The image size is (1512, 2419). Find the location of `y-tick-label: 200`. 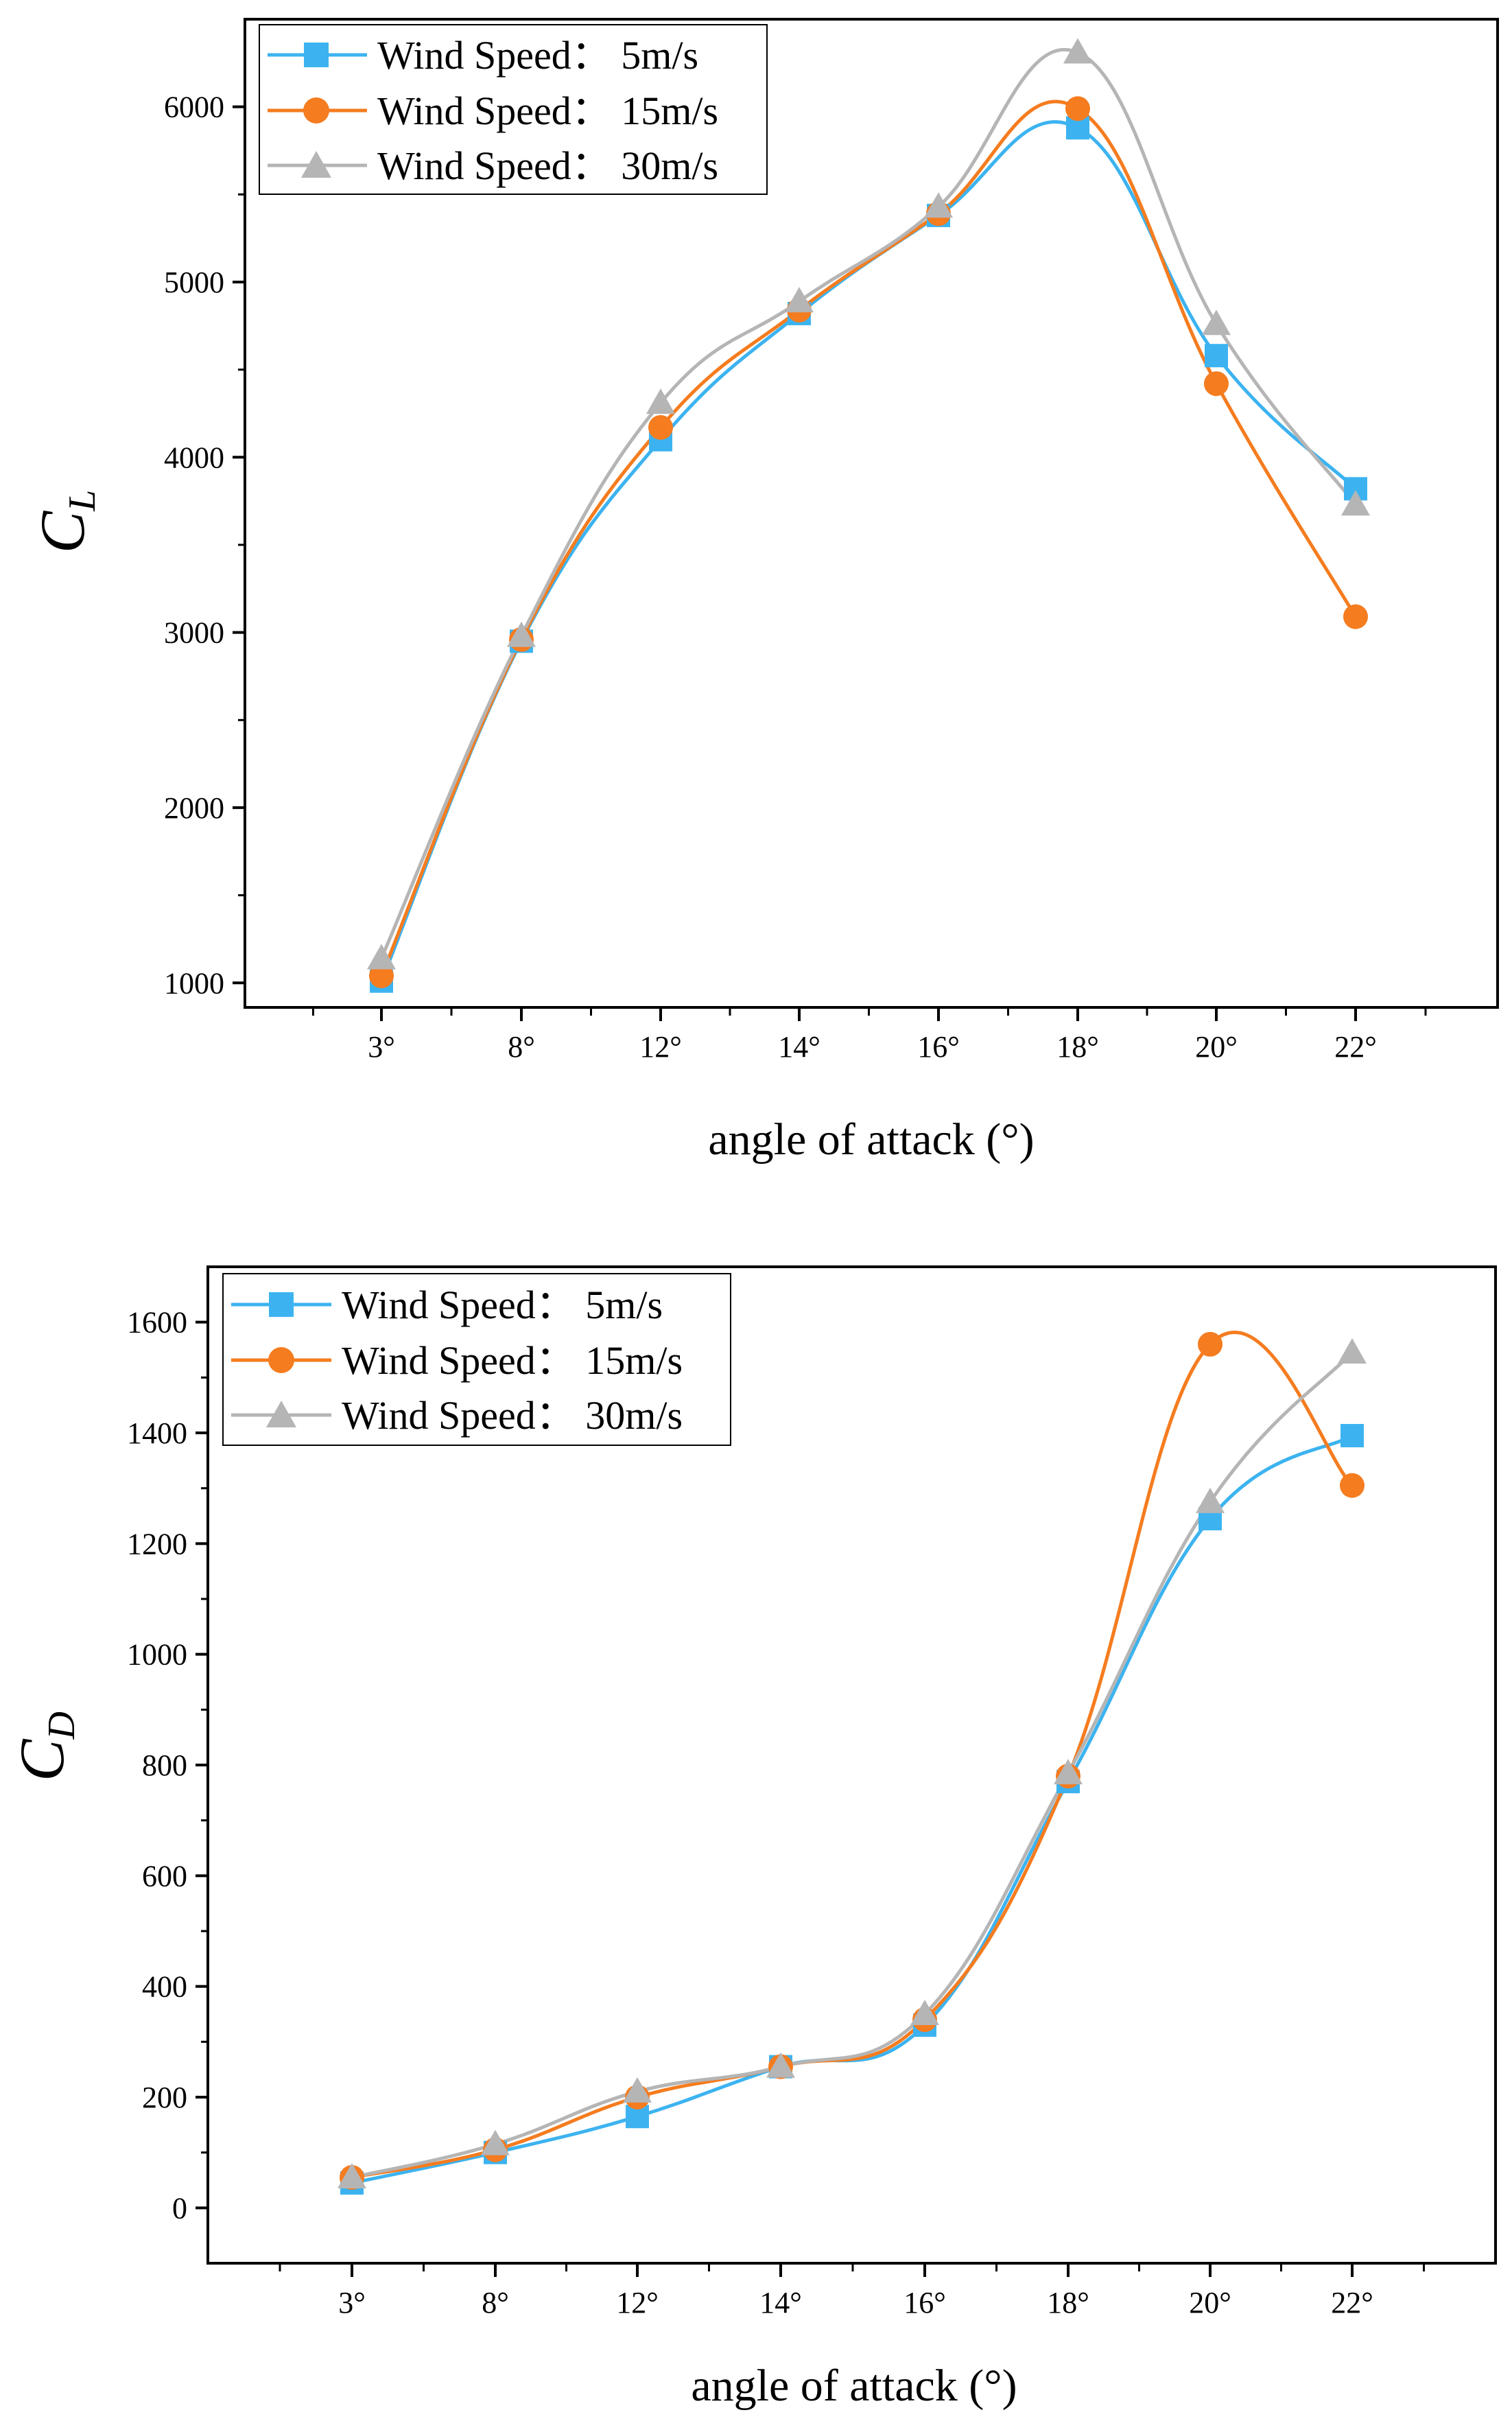

y-tick-label: 200 is located at coordinates (164, 2098).